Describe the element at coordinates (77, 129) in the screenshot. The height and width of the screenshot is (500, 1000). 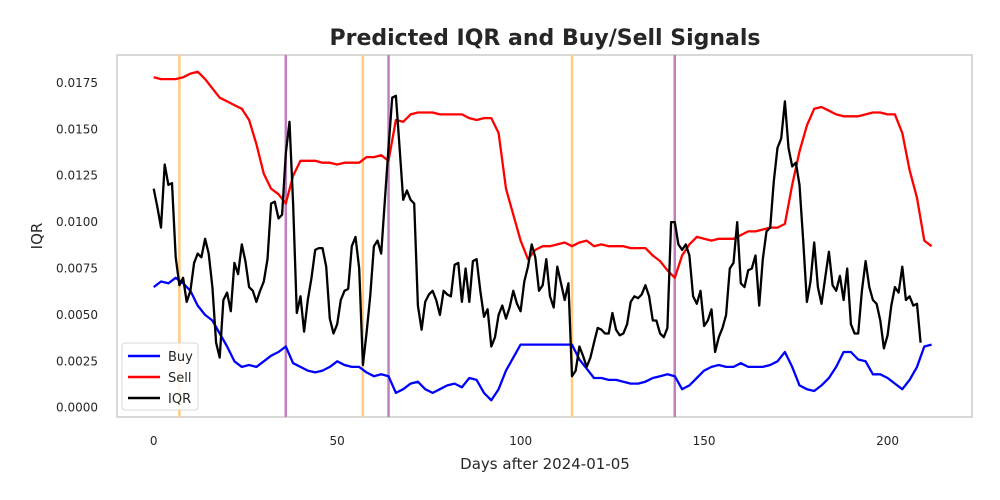
I see `y-tick-label: 0.0150` at that location.